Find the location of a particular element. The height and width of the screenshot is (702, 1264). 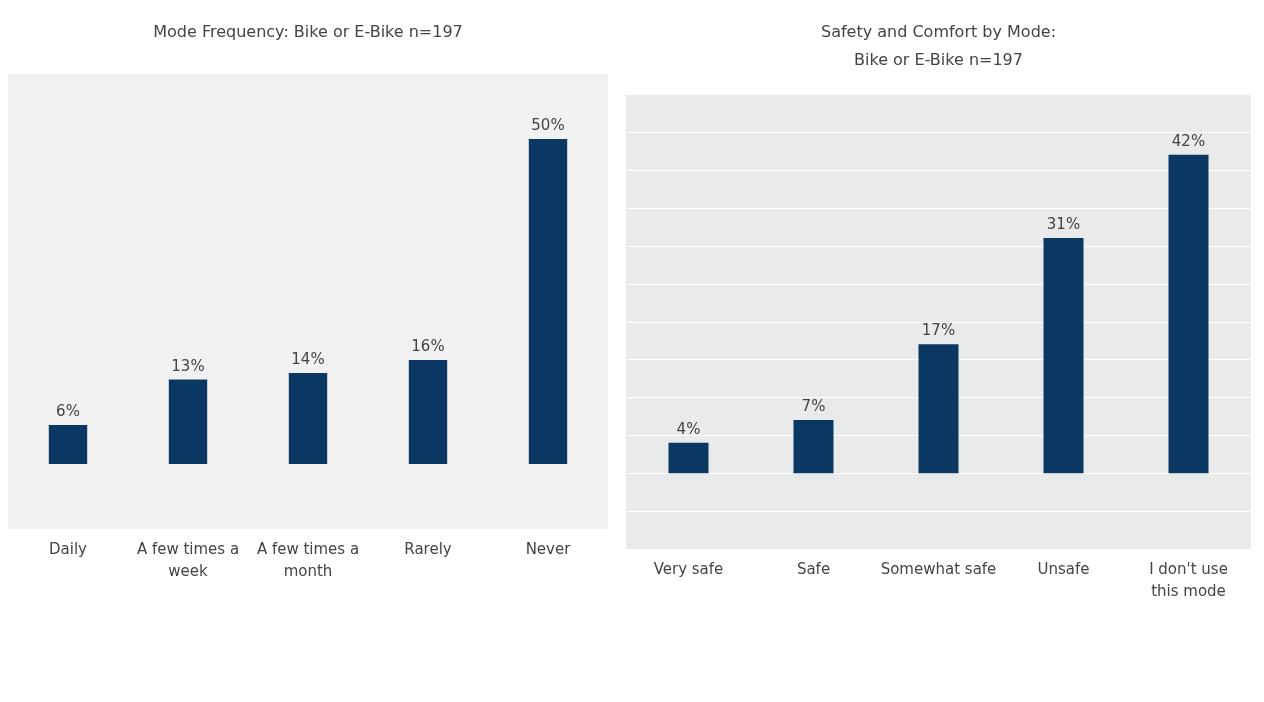

data-label: 7% is located at coordinates (813, 406).